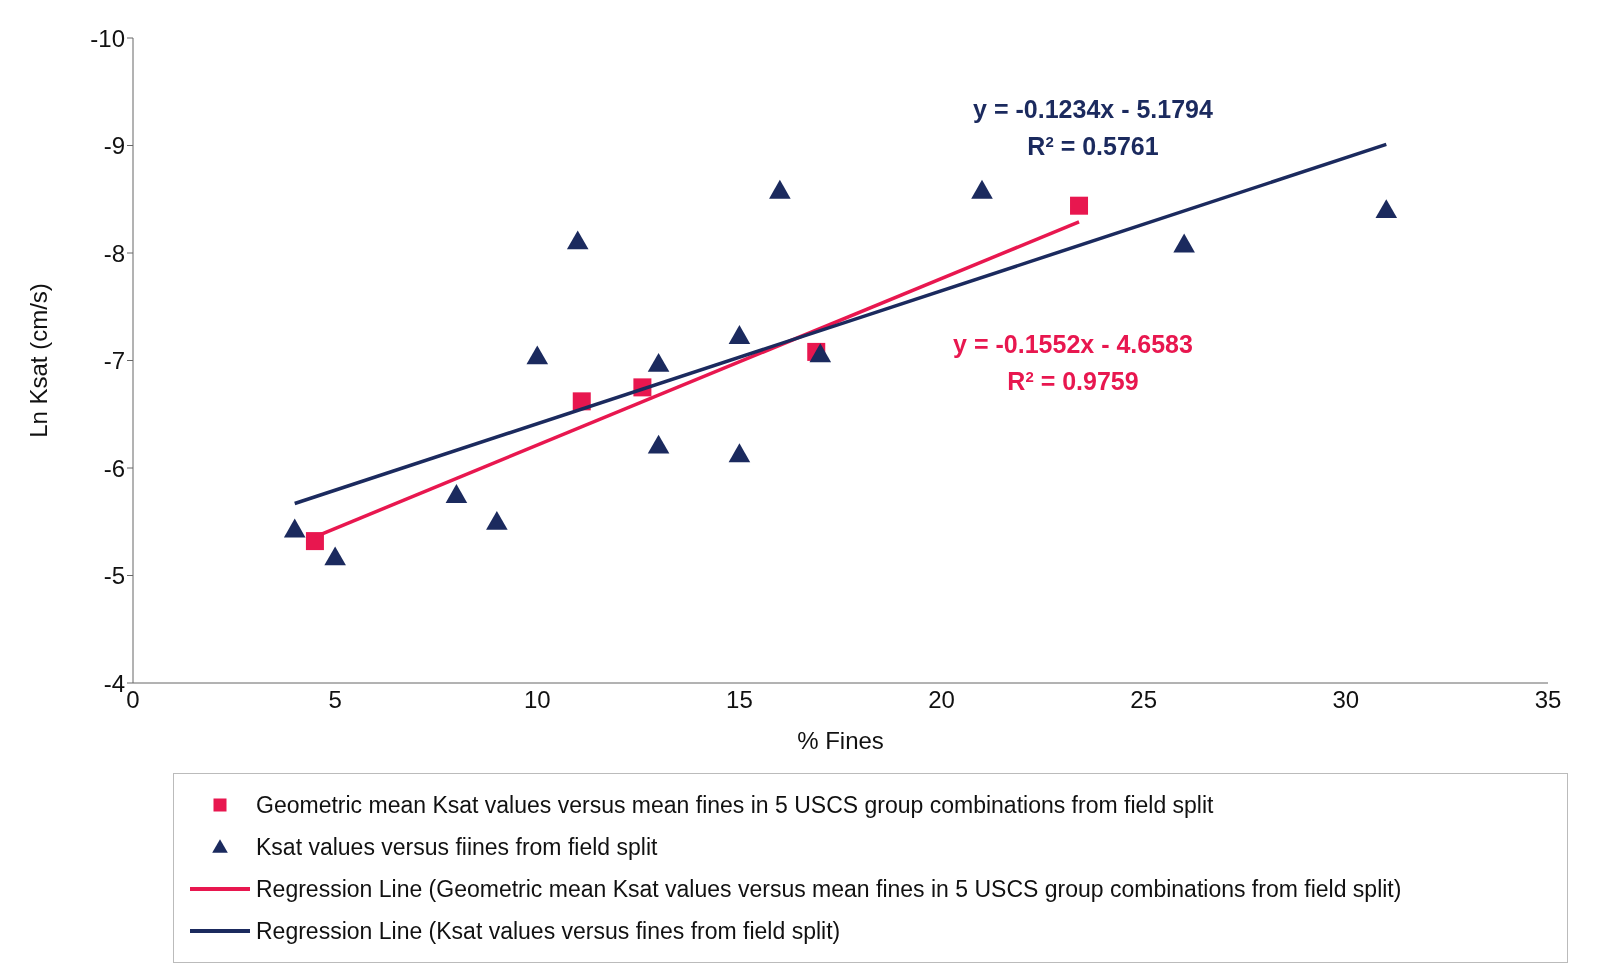 This screenshot has width=1615, height=968. What do you see at coordinates (133, 700) in the screenshot?
I see `x-tick-label: 0` at bounding box center [133, 700].